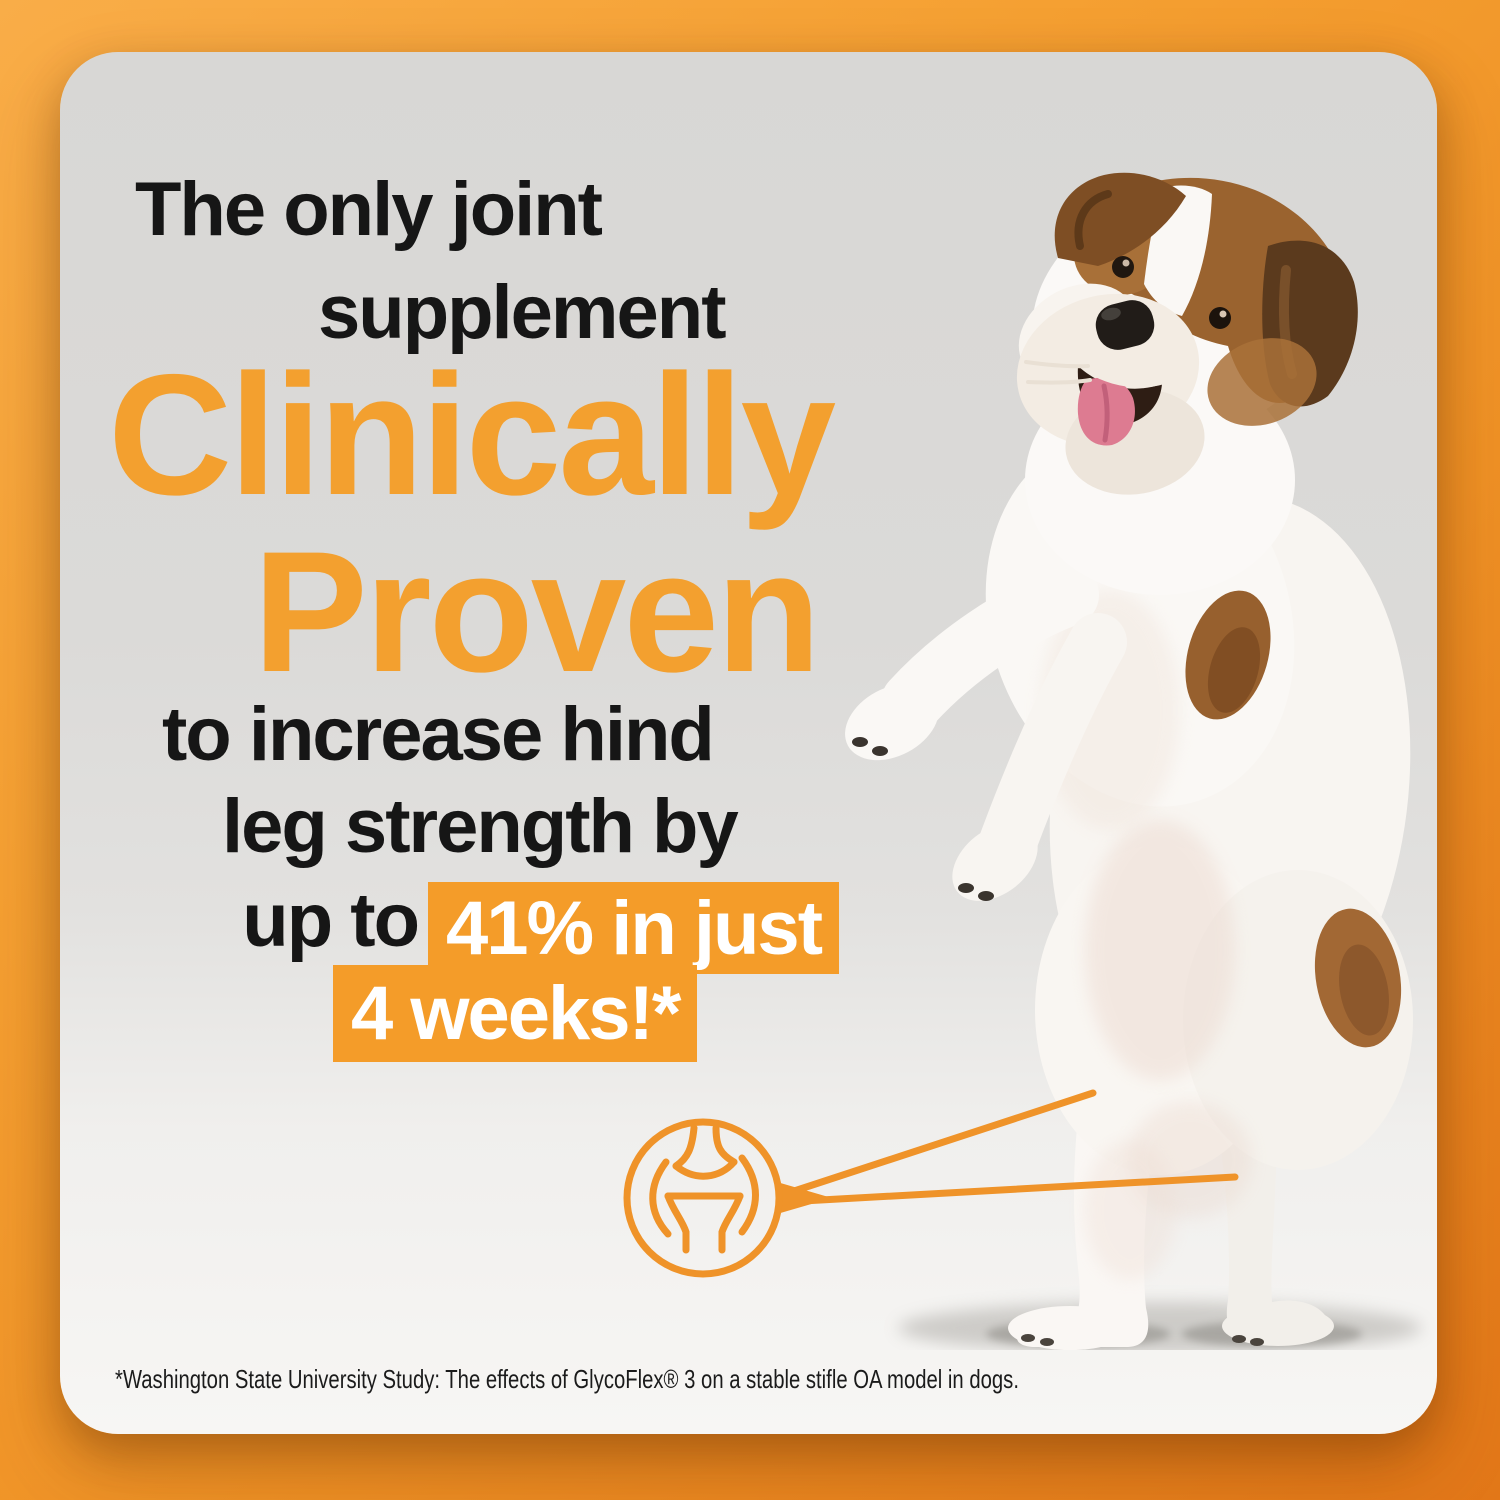  Describe the element at coordinates (1228, 655) in the screenshot. I see `brown-back-patch` at that location.